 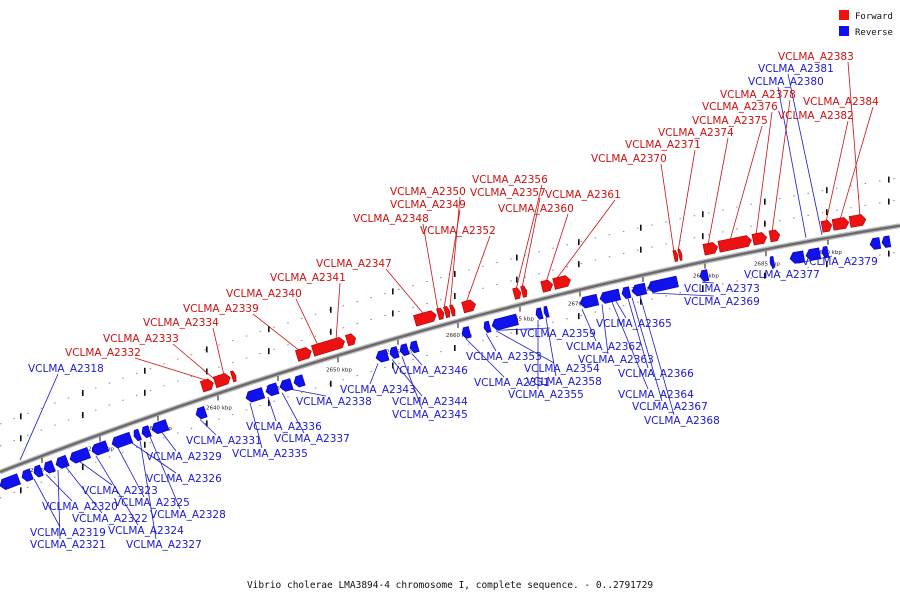 I want to click on legend: Forward Reverse, so click(x=866, y=24).